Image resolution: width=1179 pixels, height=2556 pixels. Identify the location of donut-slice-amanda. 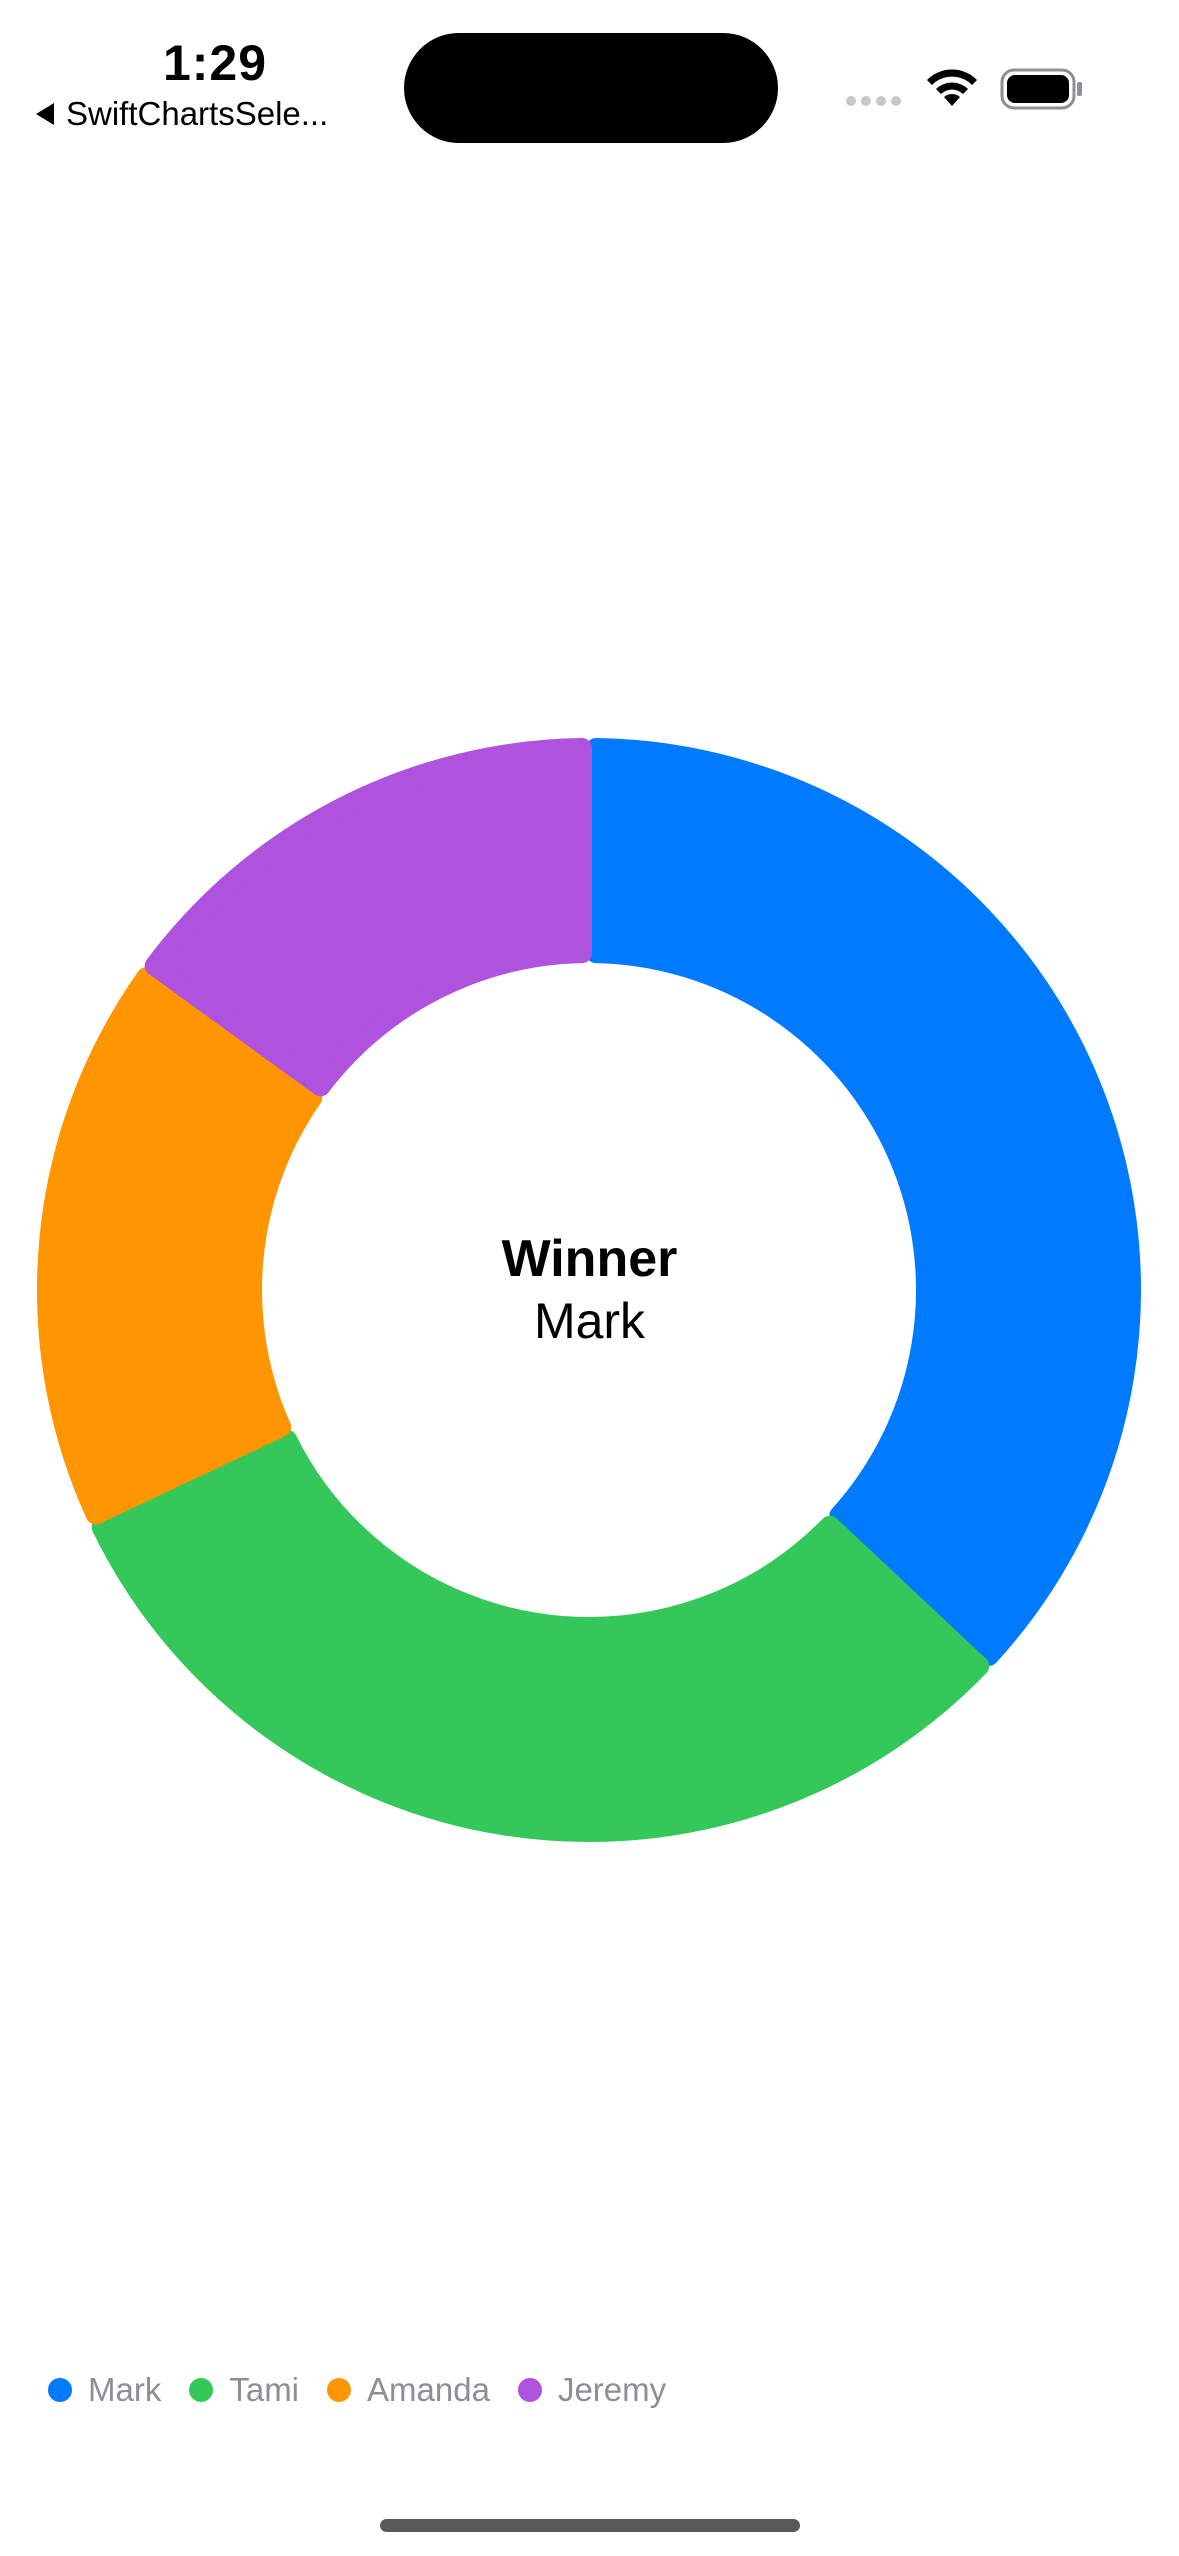
(180, 1246).